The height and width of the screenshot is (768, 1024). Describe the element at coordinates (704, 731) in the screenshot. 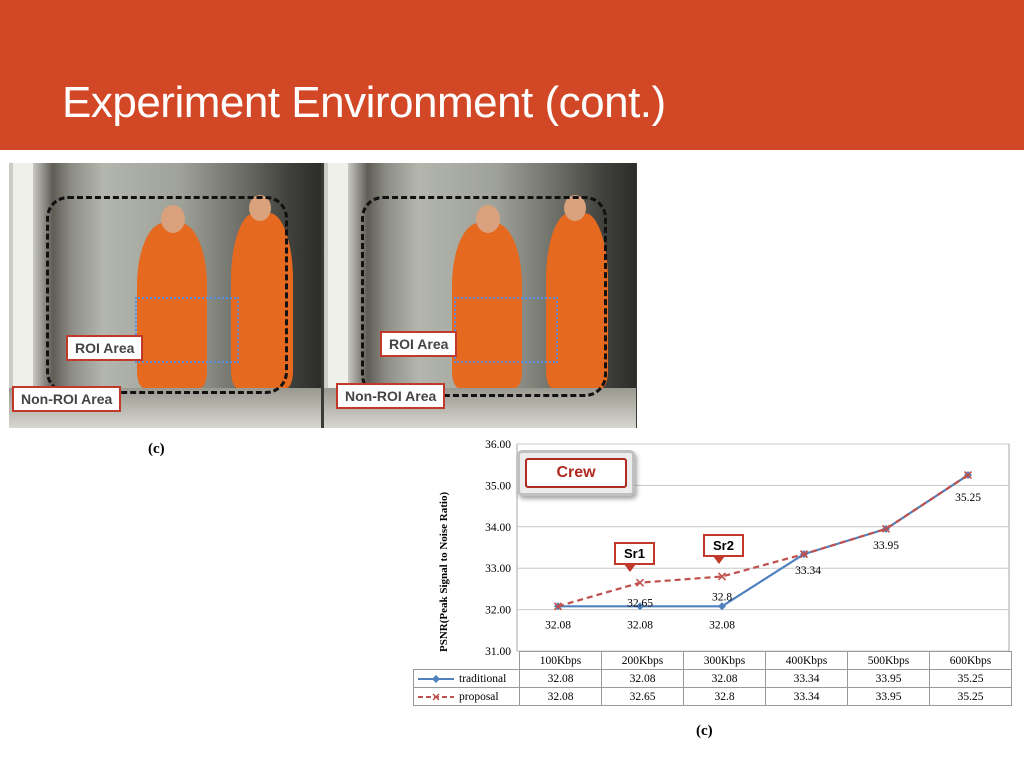

I see `chart-caption: (c)` at that location.